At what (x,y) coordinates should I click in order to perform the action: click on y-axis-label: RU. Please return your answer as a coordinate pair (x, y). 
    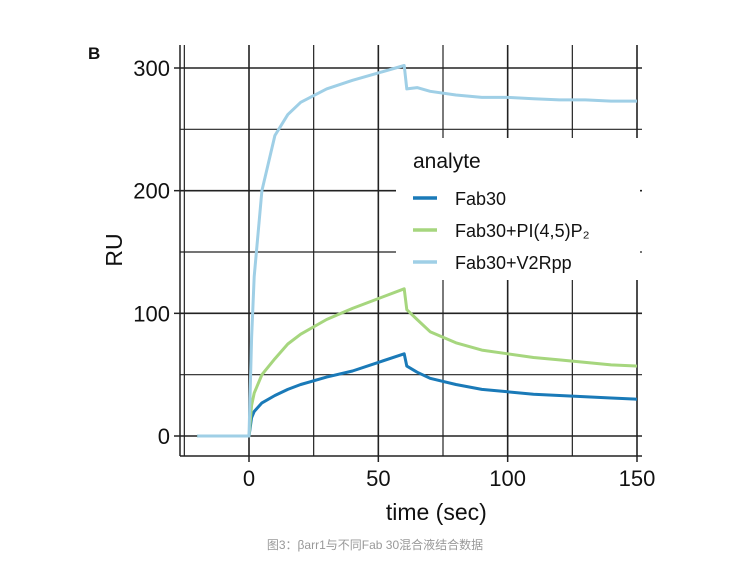
    Looking at the image, I should click on (114, 249).